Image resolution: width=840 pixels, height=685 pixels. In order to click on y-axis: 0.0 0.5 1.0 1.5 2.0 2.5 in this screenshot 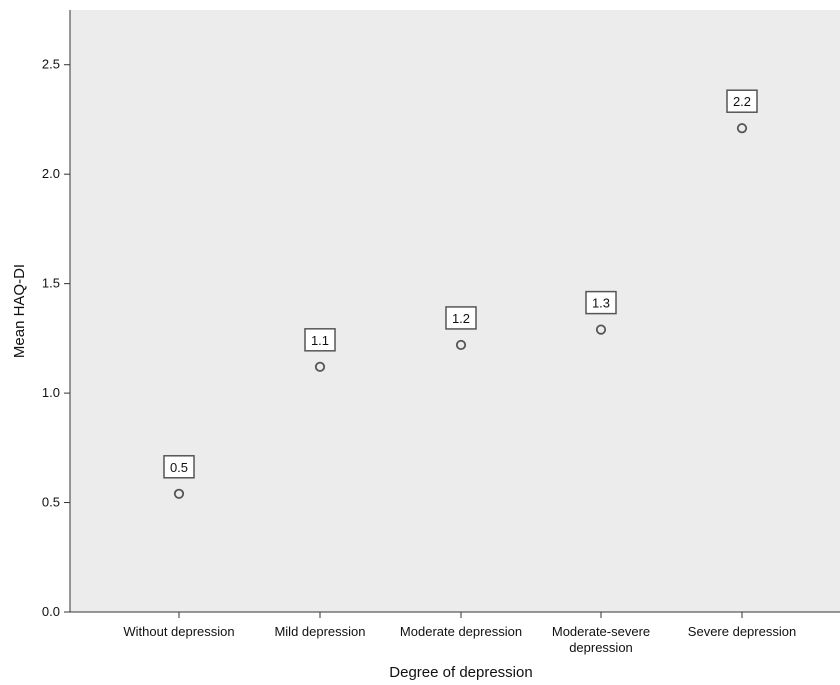, I will do `click(56, 314)`.